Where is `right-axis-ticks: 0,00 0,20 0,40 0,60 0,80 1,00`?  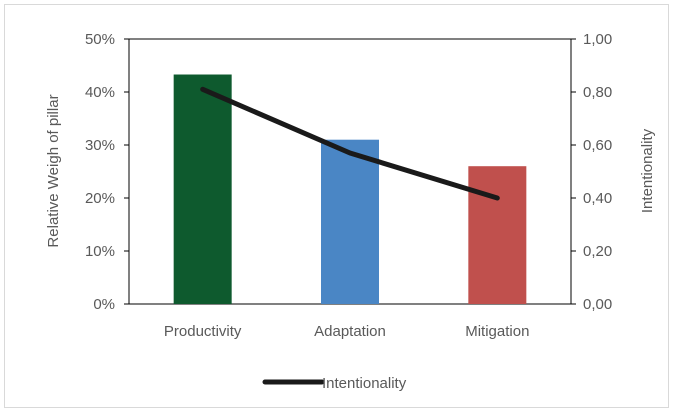 right-axis-ticks: 0,00 0,20 0,40 0,60 0,80 1,00 is located at coordinates (591, 172).